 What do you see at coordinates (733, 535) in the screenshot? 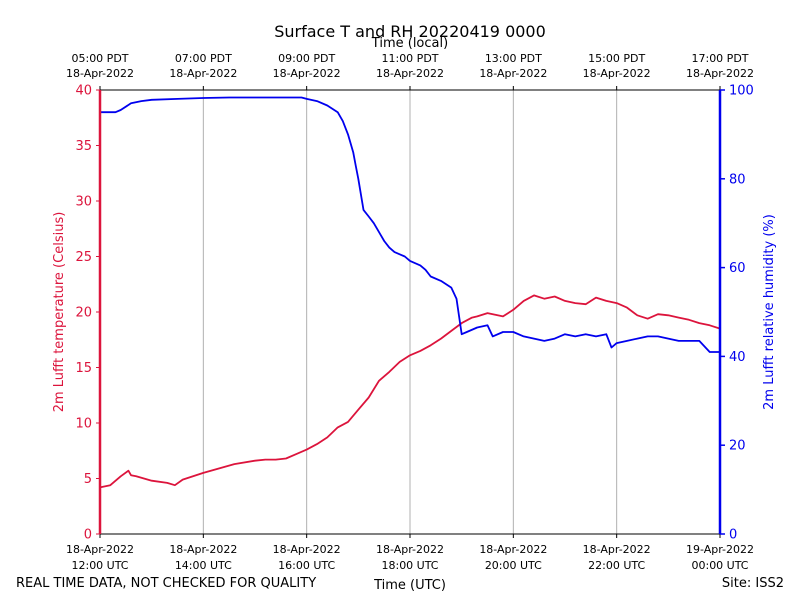
I see `y-tick-label-right: 0` at bounding box center [733, 535].